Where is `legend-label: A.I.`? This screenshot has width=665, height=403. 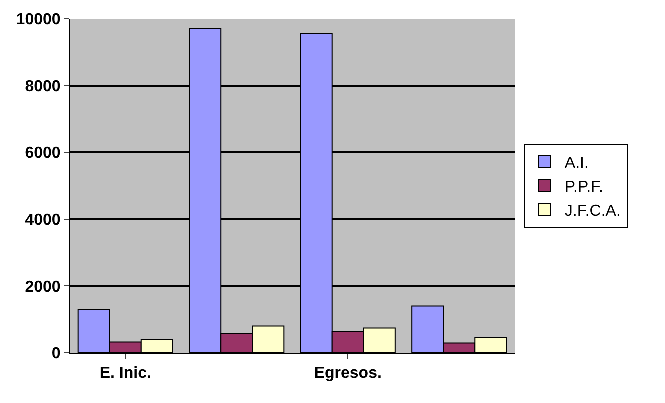
legend-label: A.I. is located at coordinates (576, 163).